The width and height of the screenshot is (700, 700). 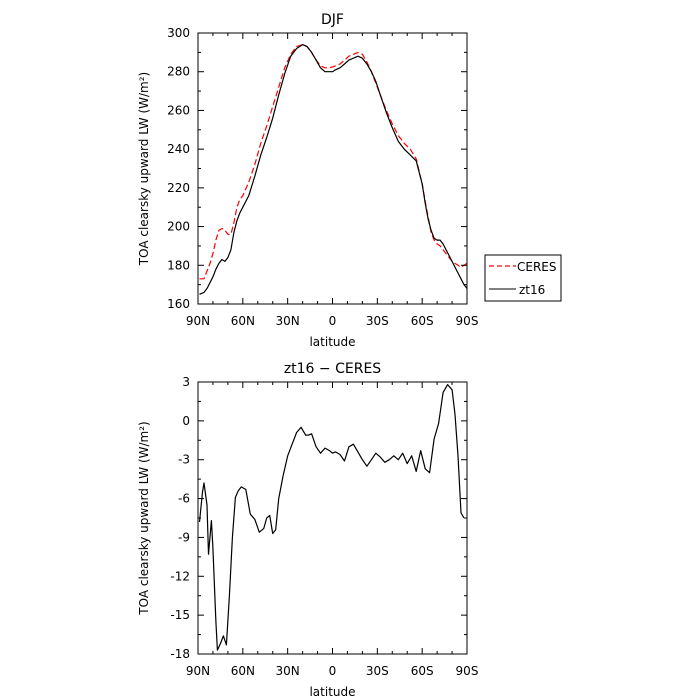 What do you see at coordinates (178, 149) in the screenshot?
I see `y-tick-label: 240` at bounding box center [178, 149].